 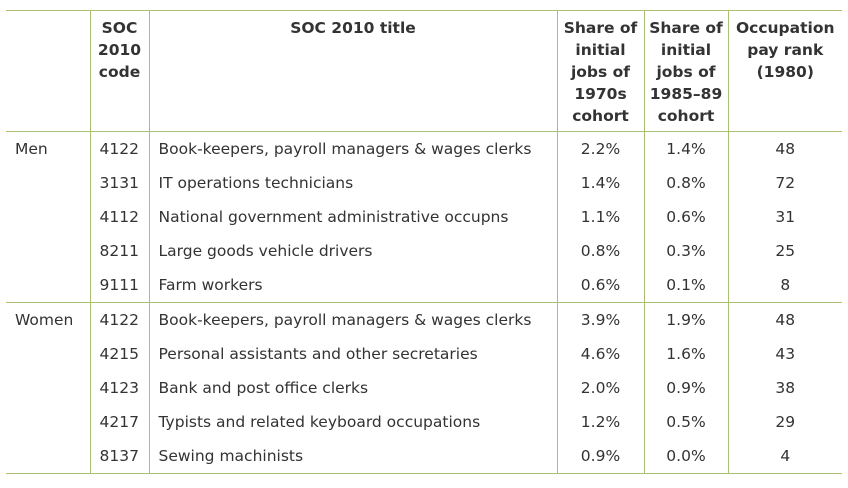 What do you see at coordinates (685, 354) in the screenshot?
I see `cell-share-1985-89: 1.6%` at bounding box center [685, 354].